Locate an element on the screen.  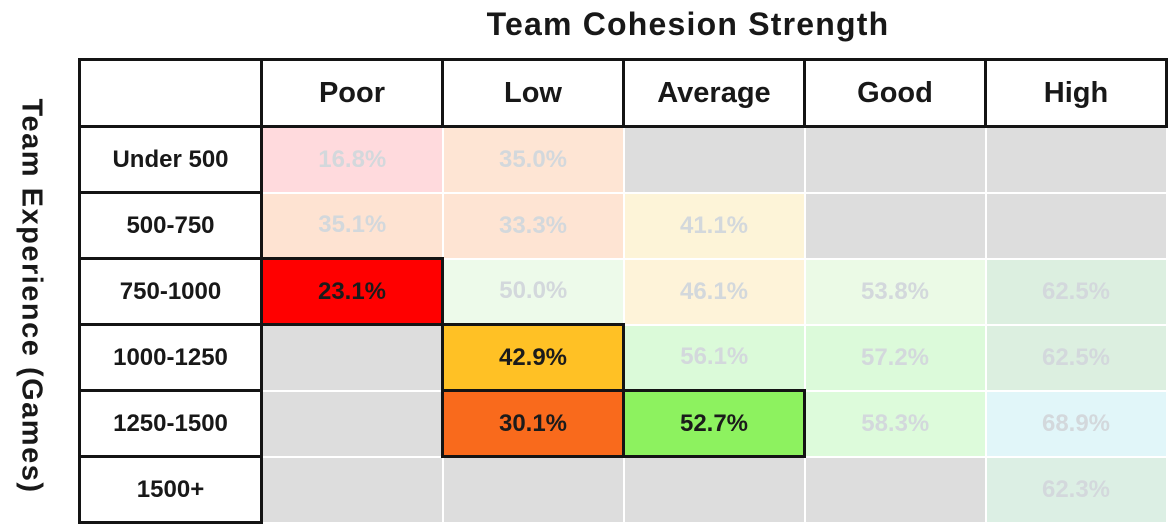
cell-1500-plus-average is located at coordinates (714, 489).